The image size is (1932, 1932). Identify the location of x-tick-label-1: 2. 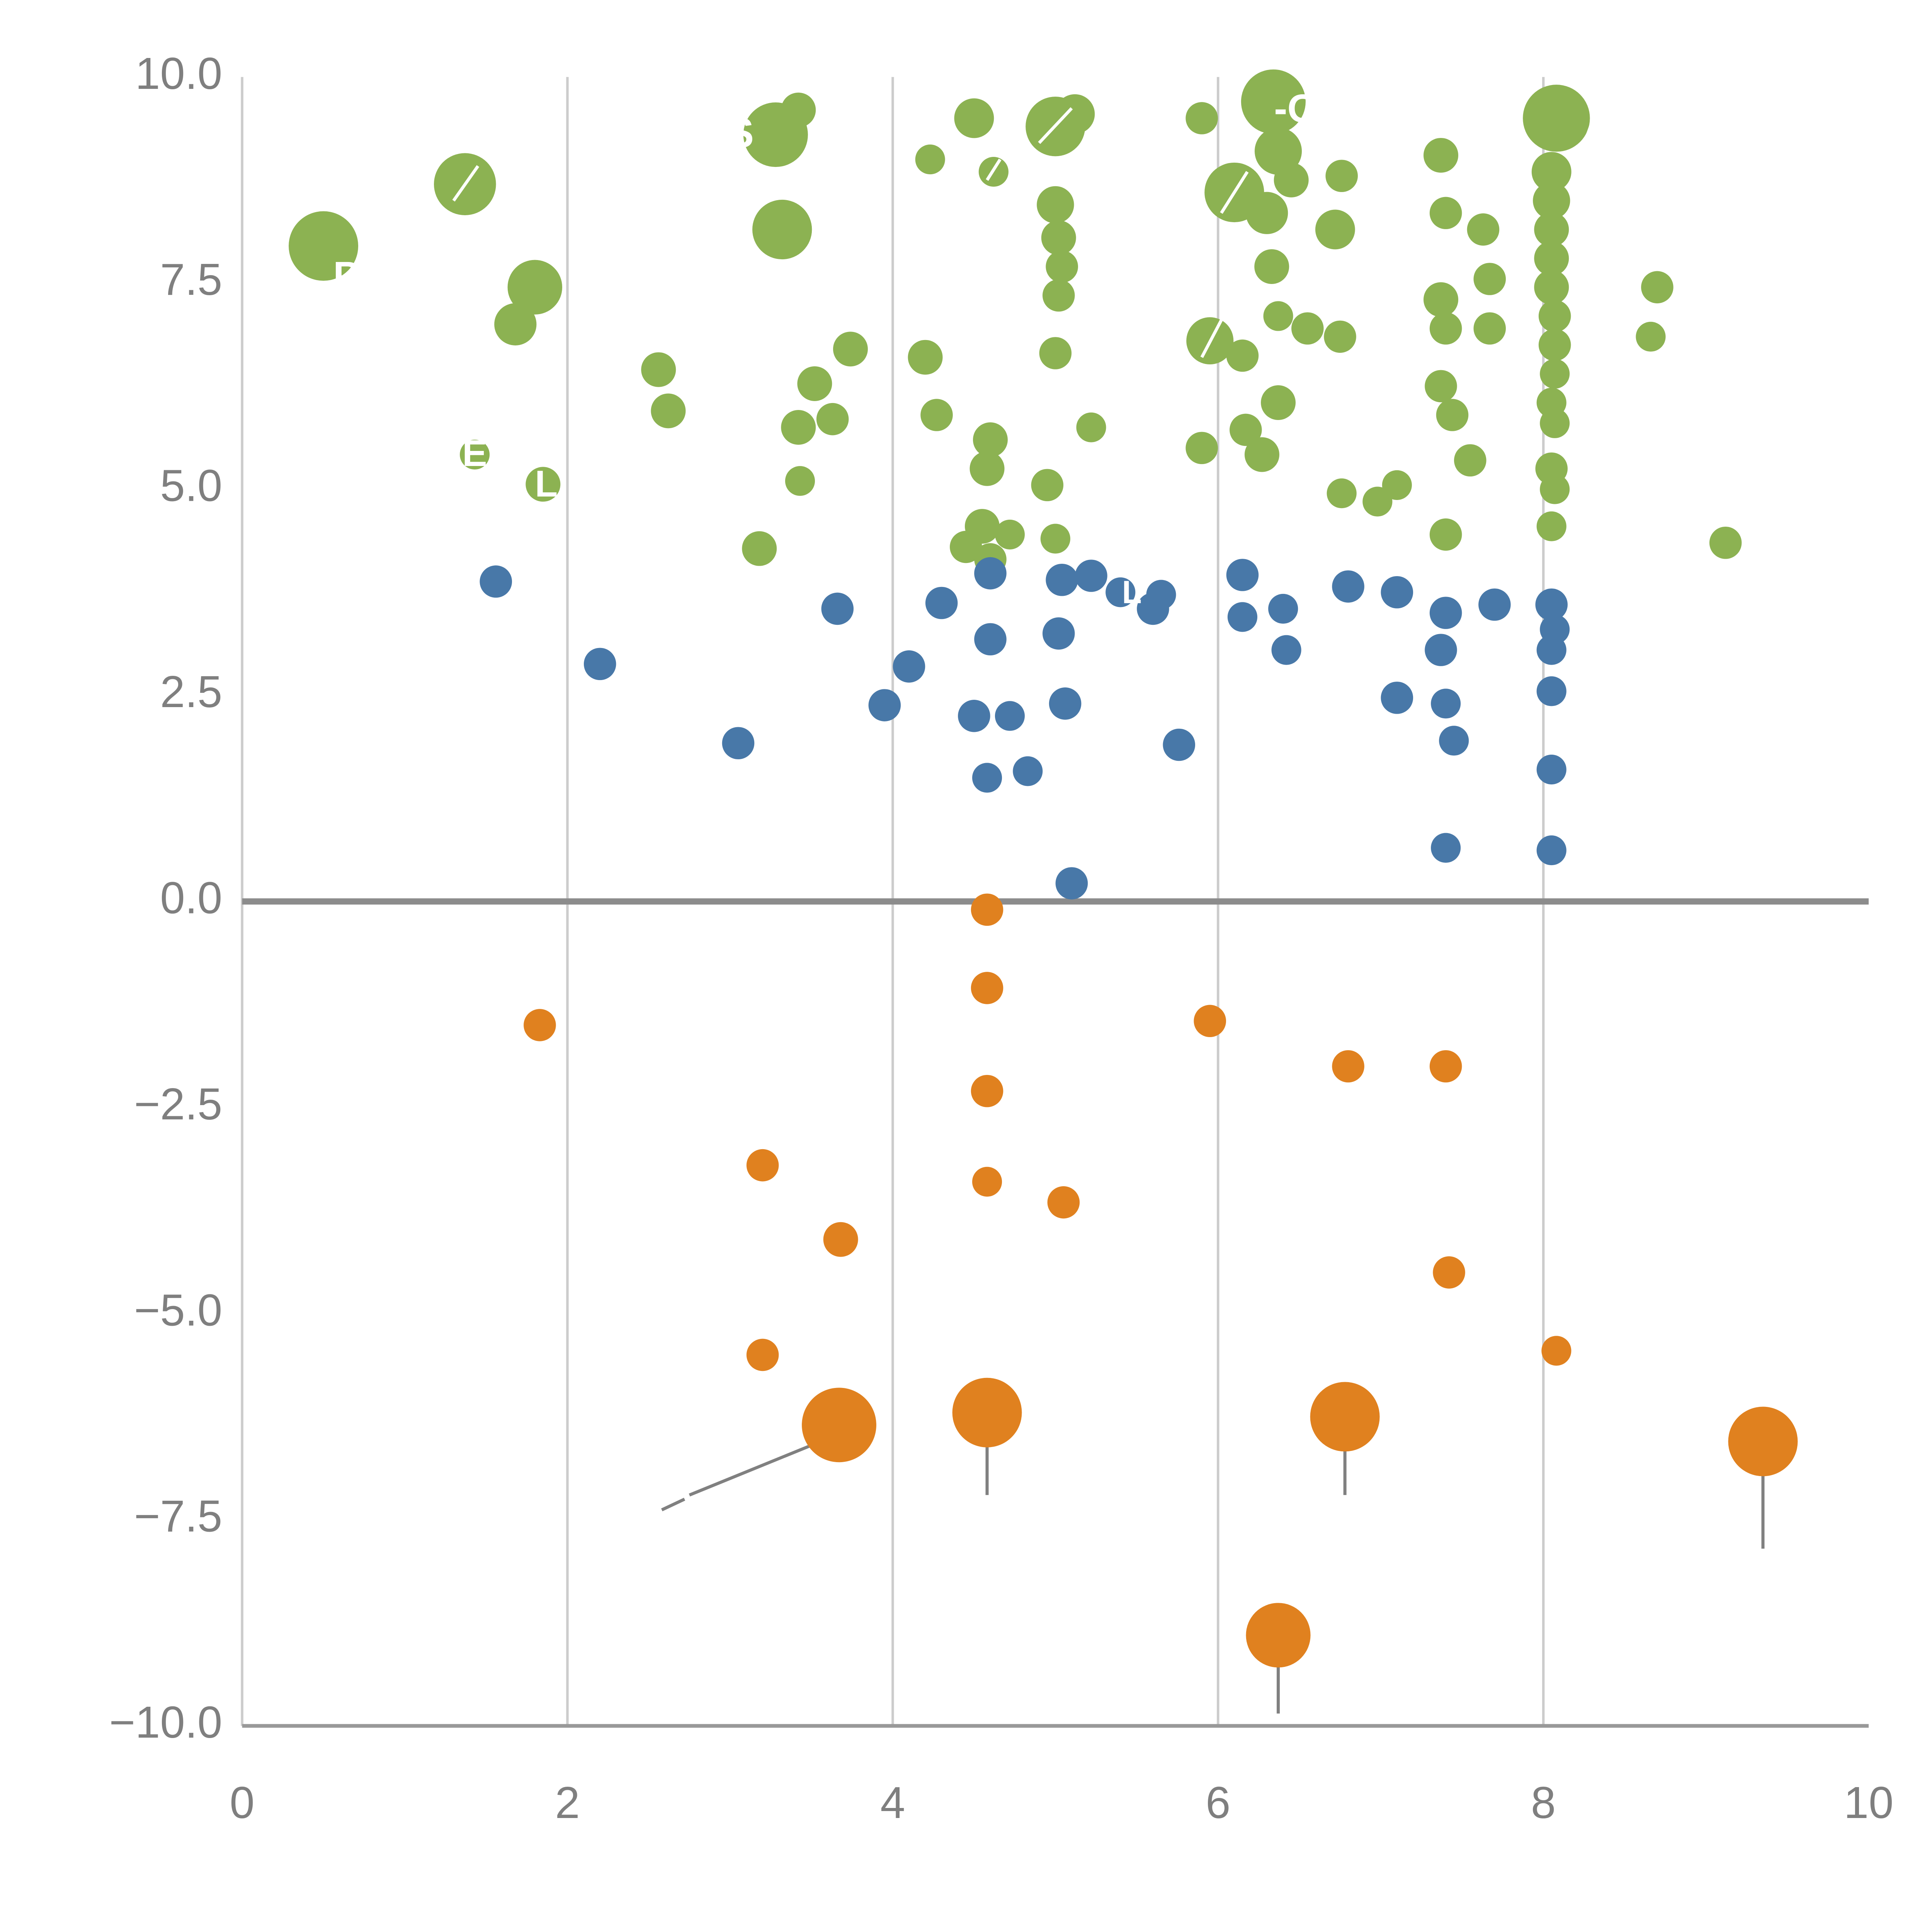
(567, 1802).